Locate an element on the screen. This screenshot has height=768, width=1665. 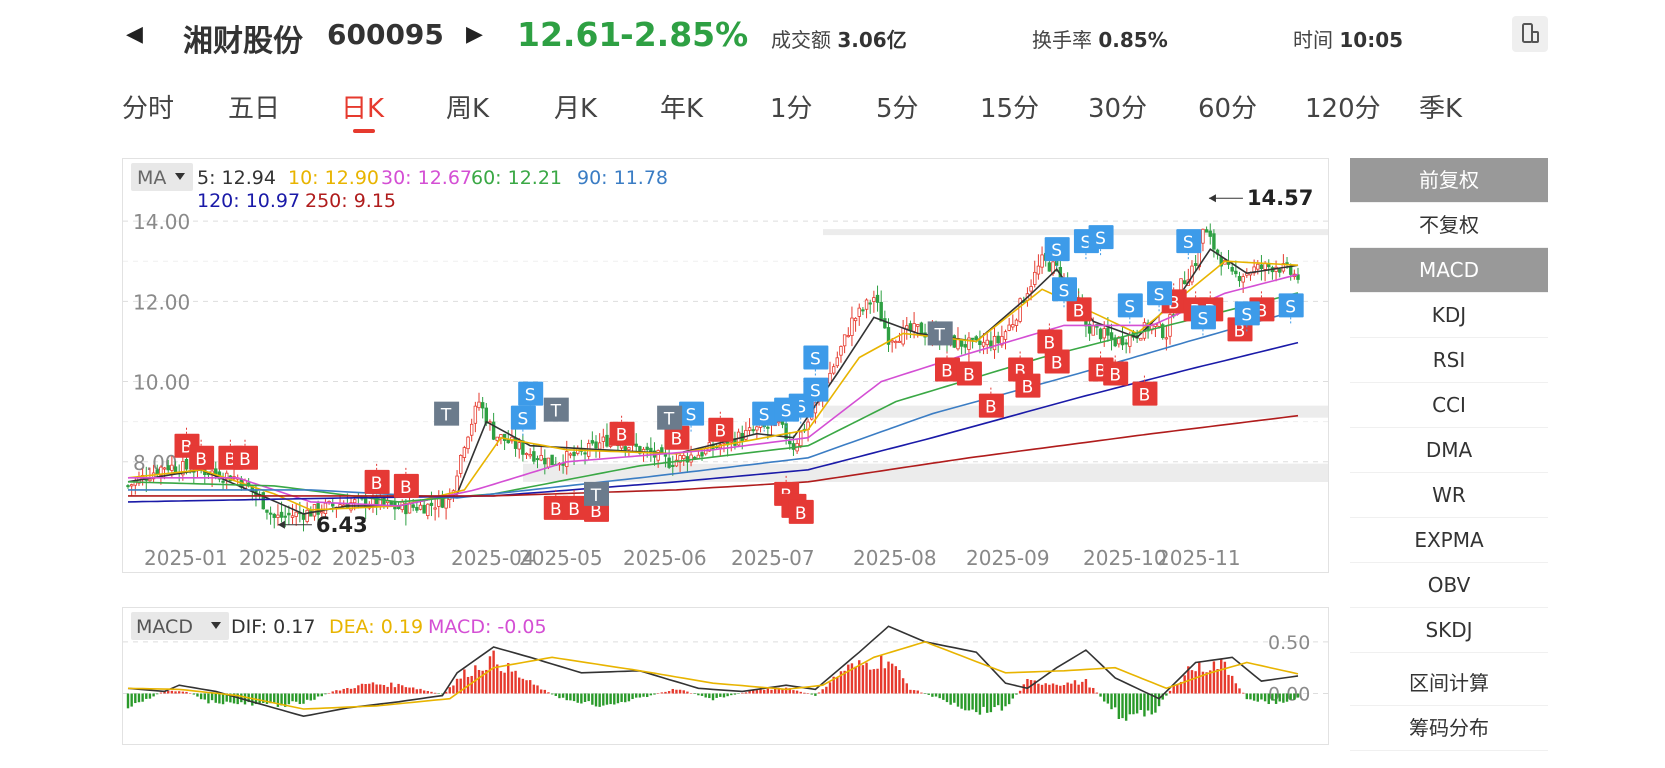
tab-6: 1分 is located at coordinates (791, 109).